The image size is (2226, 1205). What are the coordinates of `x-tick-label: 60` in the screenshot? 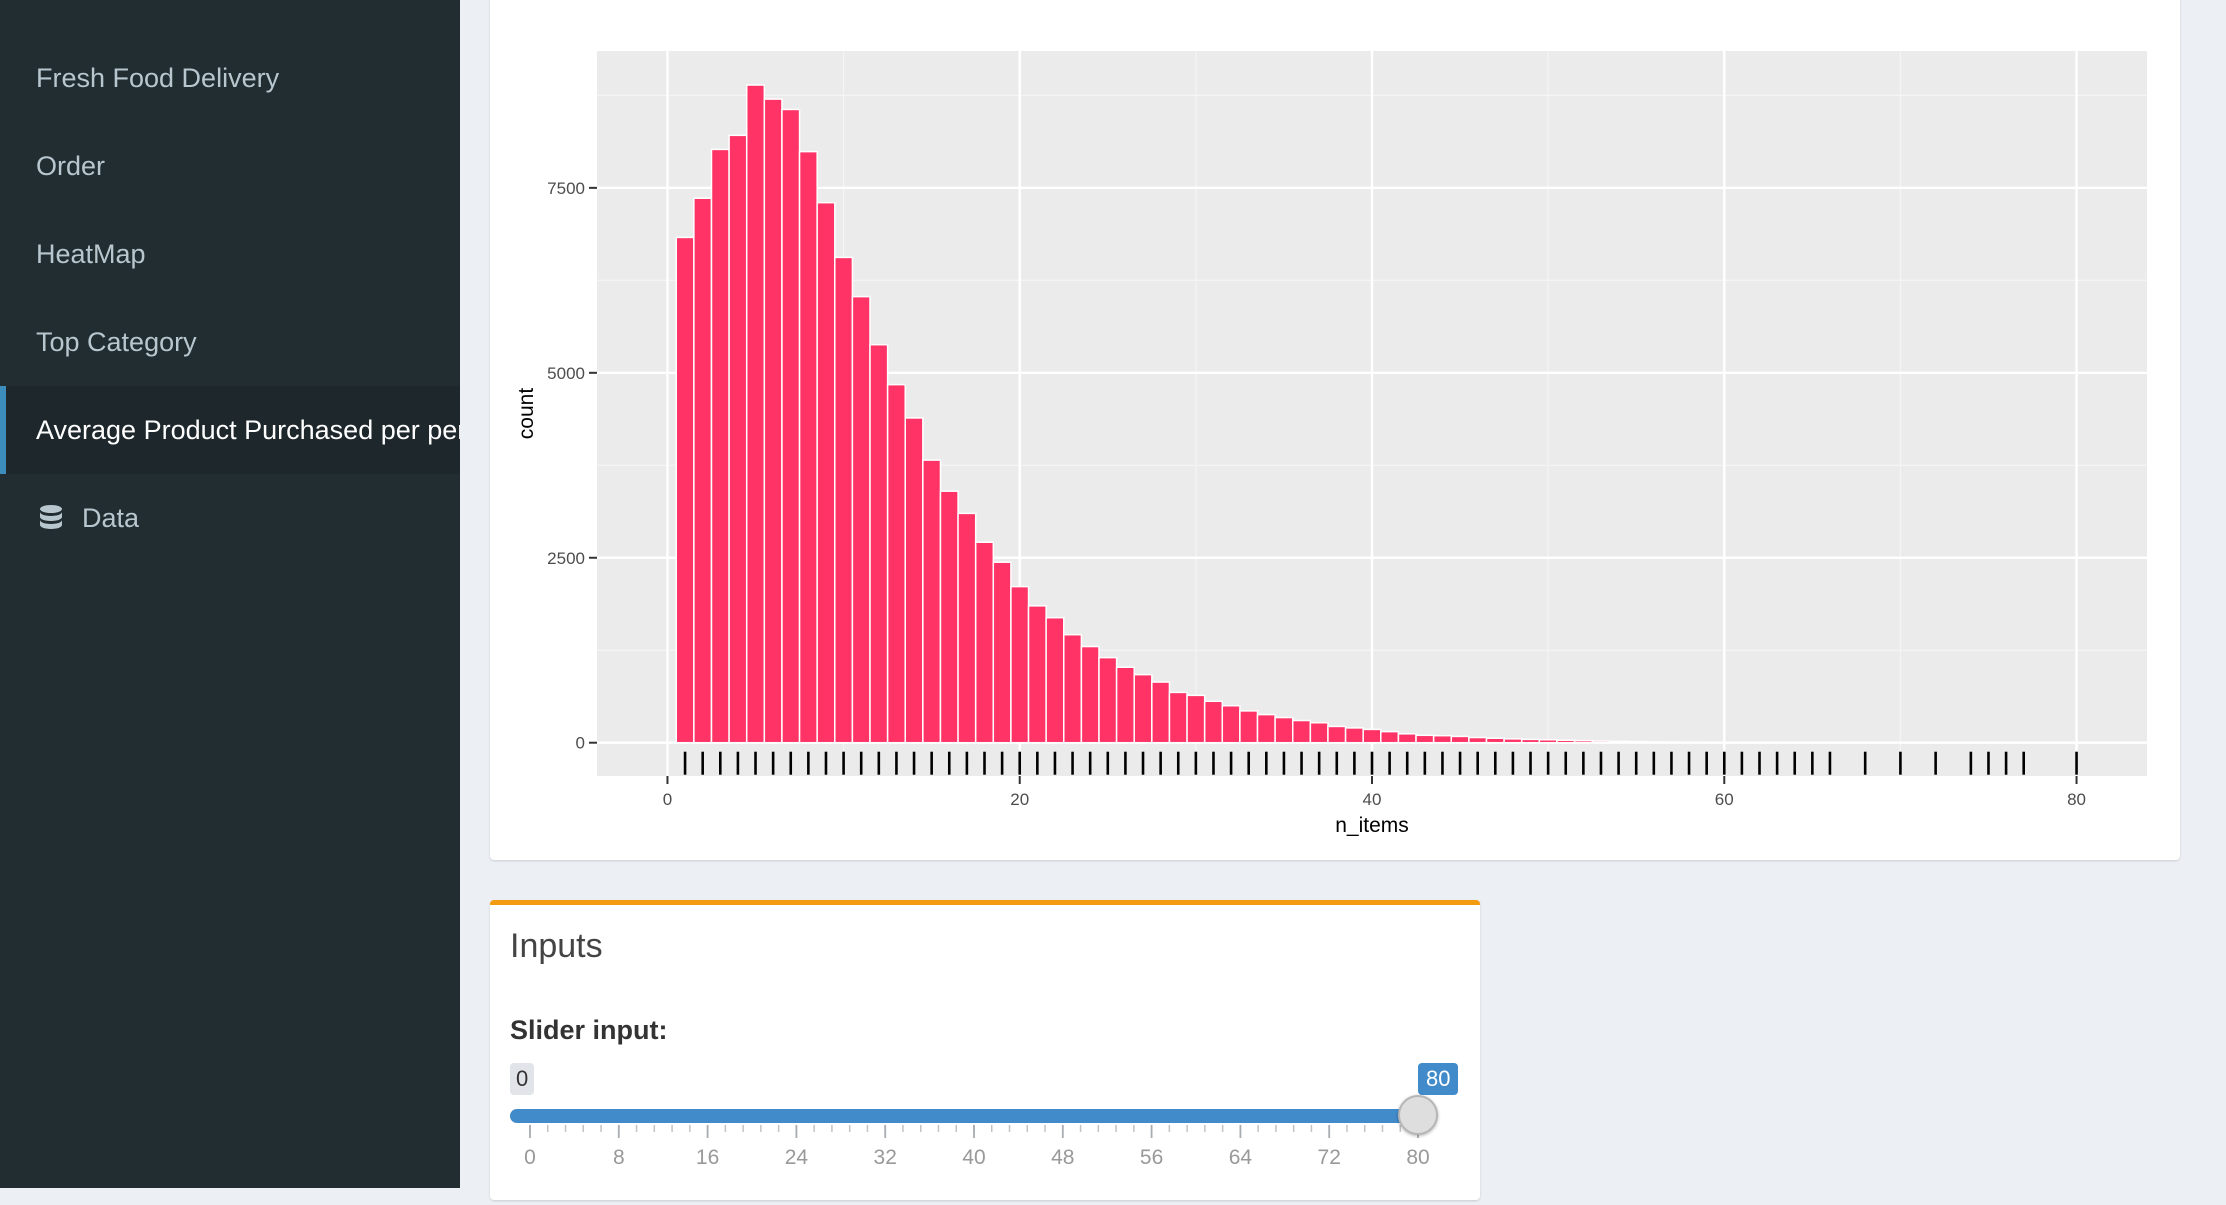 It's located at (1724, 799).